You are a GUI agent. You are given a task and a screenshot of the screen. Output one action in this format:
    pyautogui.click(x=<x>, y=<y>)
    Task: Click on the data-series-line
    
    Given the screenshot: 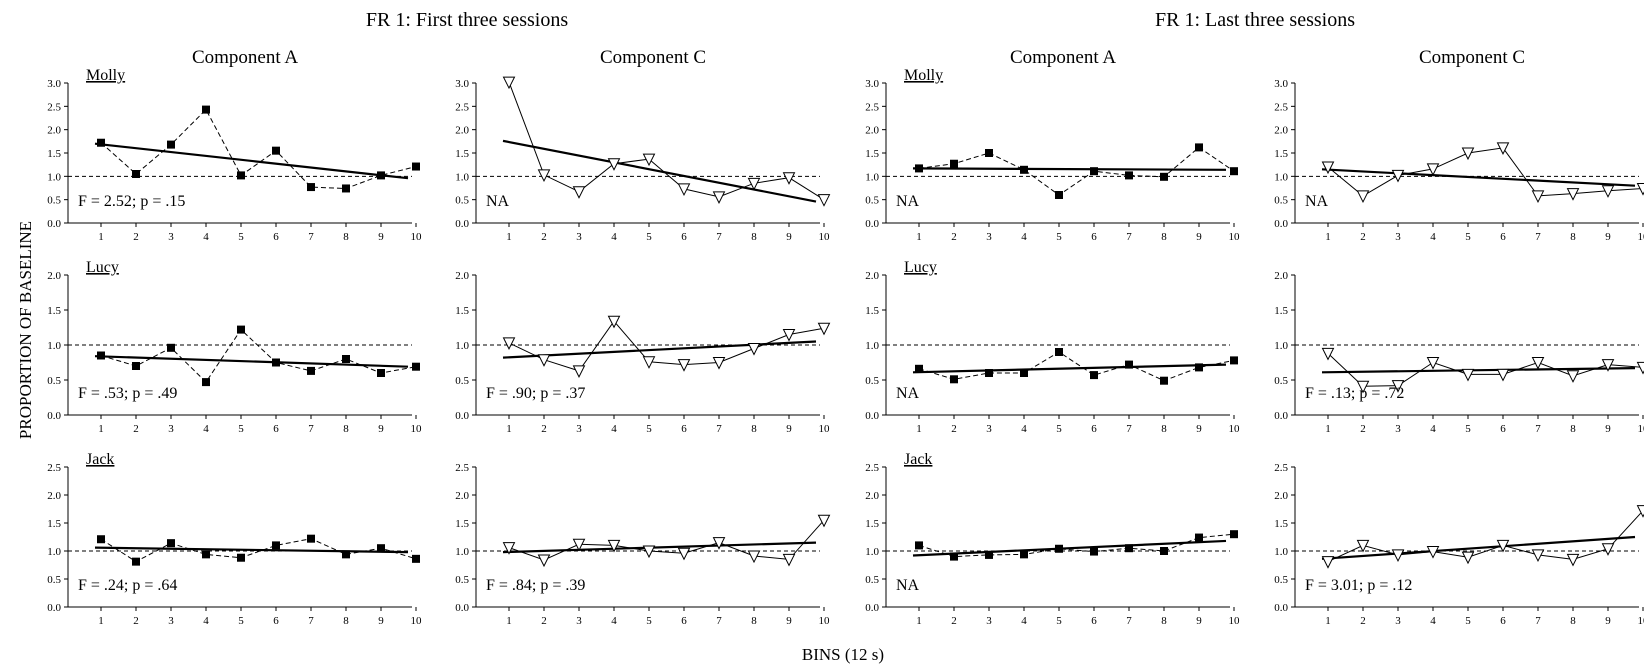 What is the action you would take?
    pyautogui.click(x=1485, y=536)
    